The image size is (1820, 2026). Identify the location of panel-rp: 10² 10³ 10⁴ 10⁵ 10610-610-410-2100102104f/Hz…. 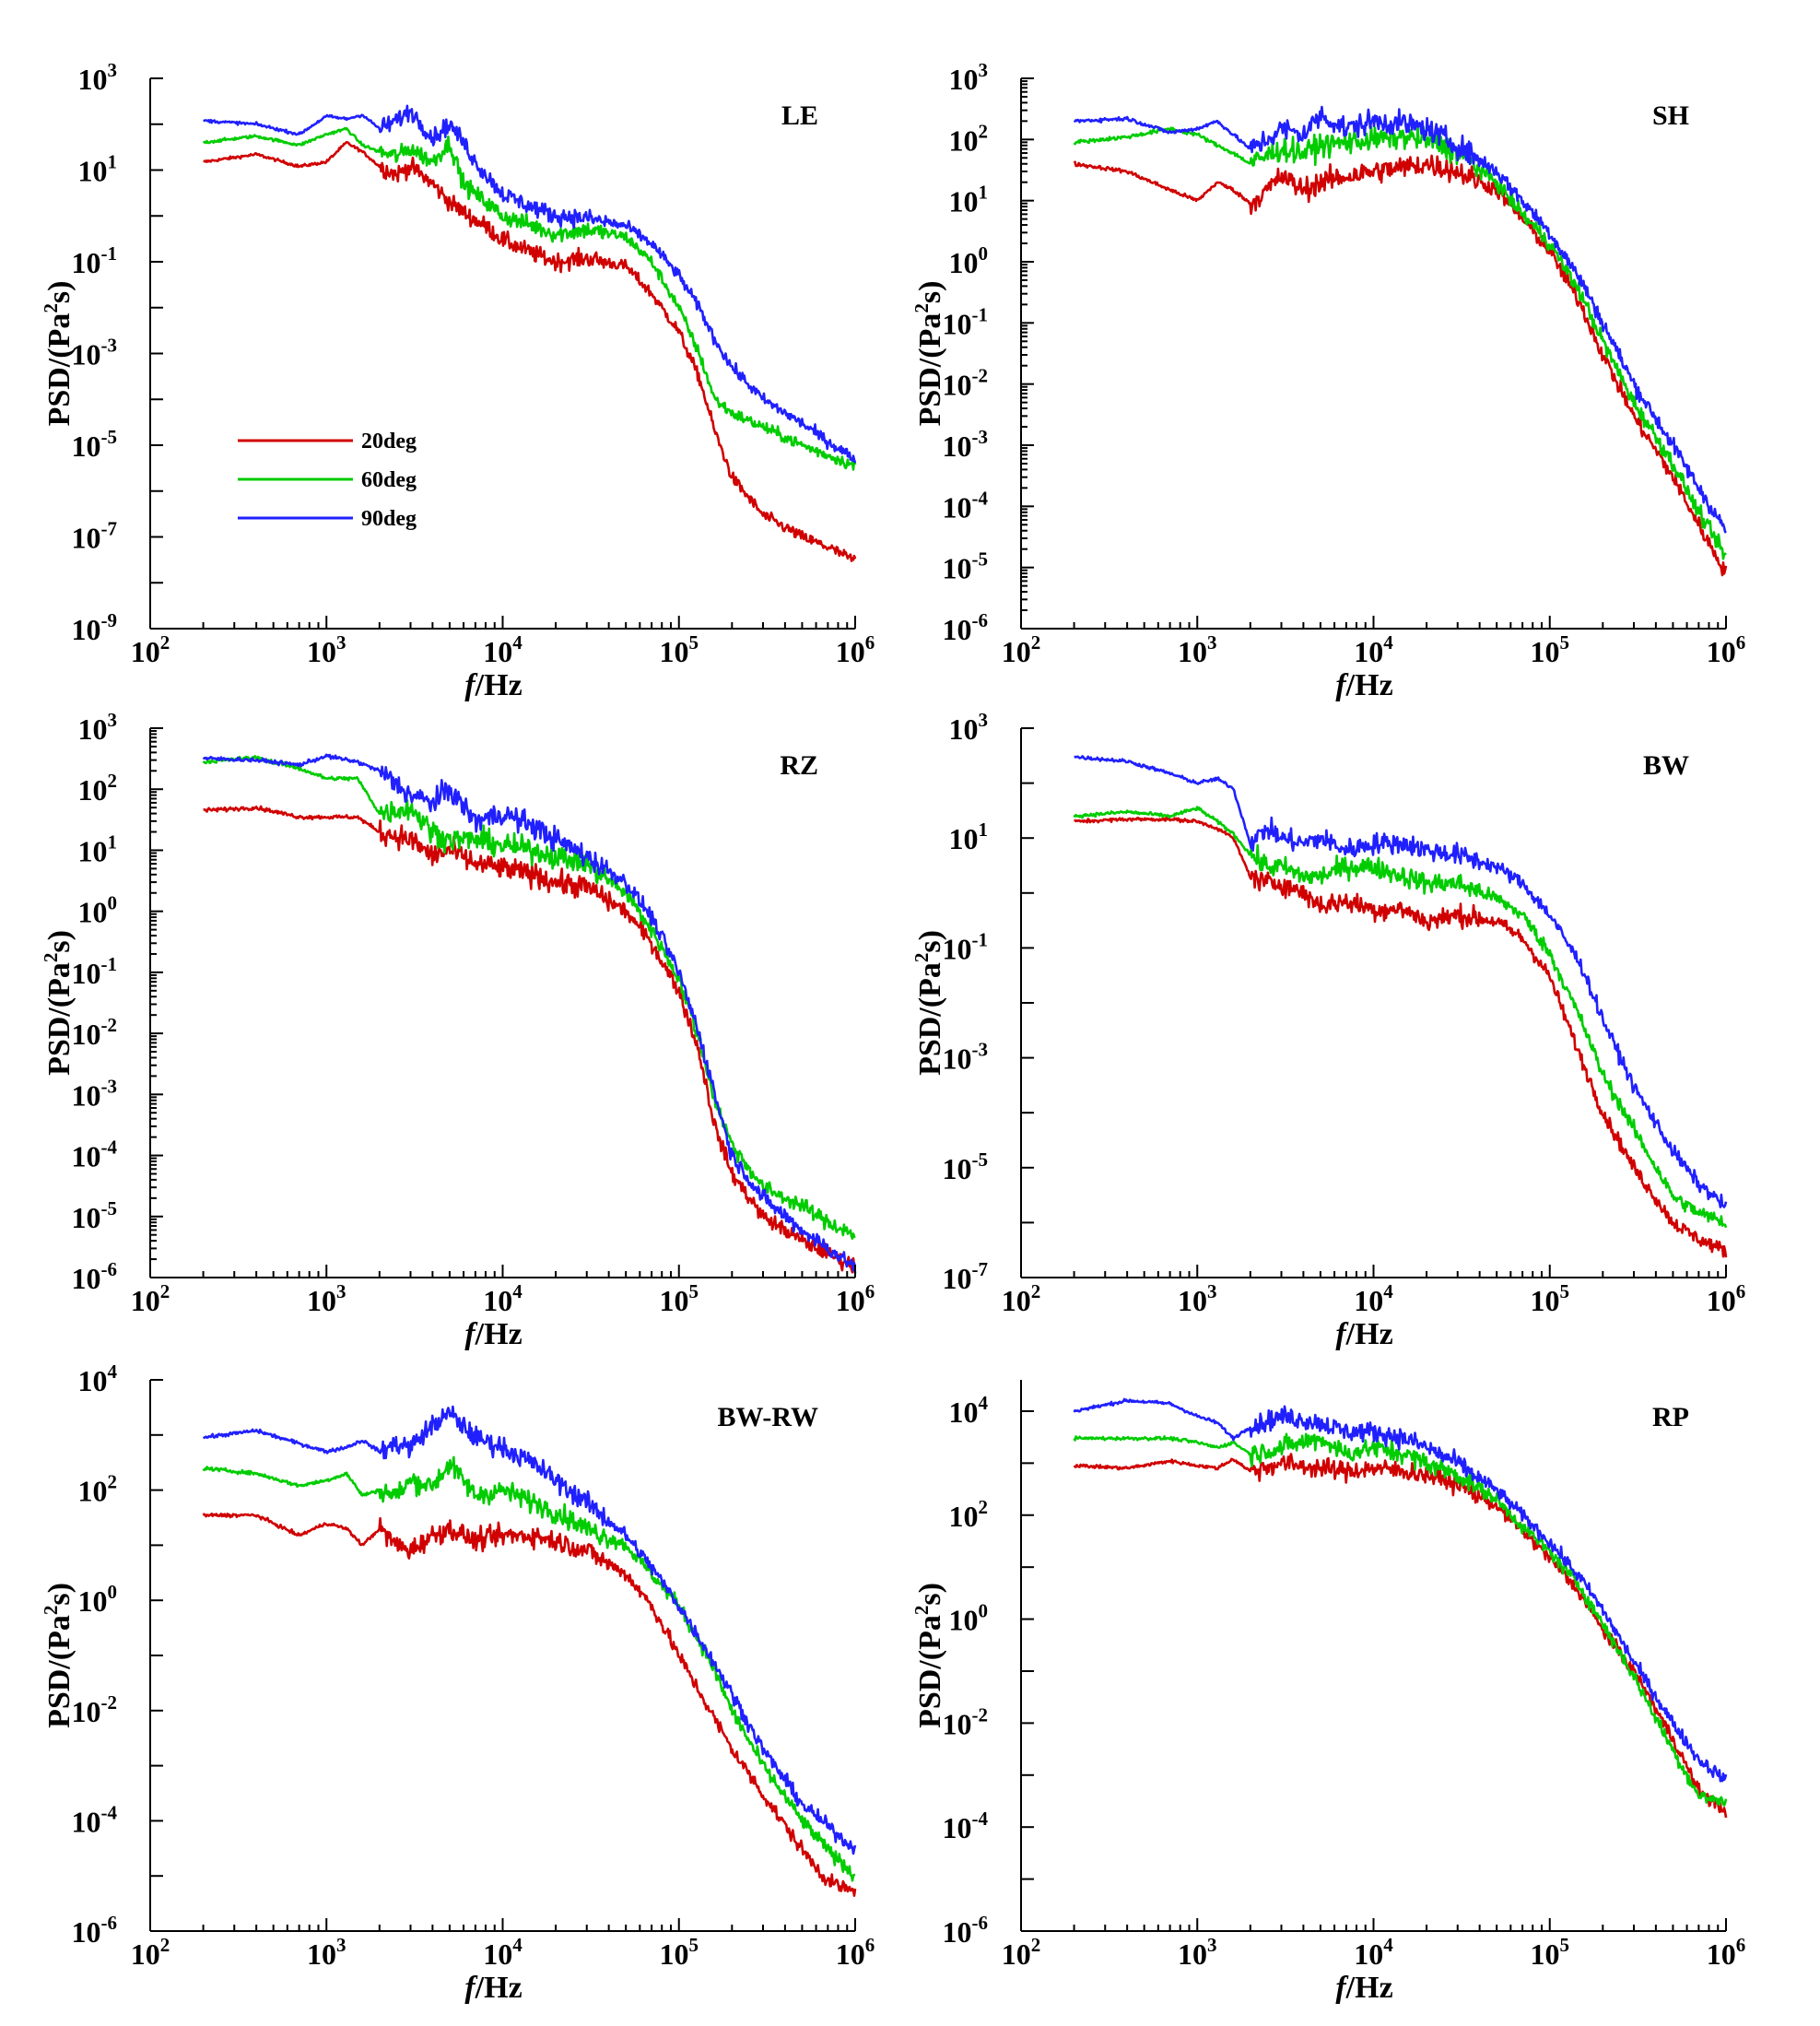
(1327, 1693).